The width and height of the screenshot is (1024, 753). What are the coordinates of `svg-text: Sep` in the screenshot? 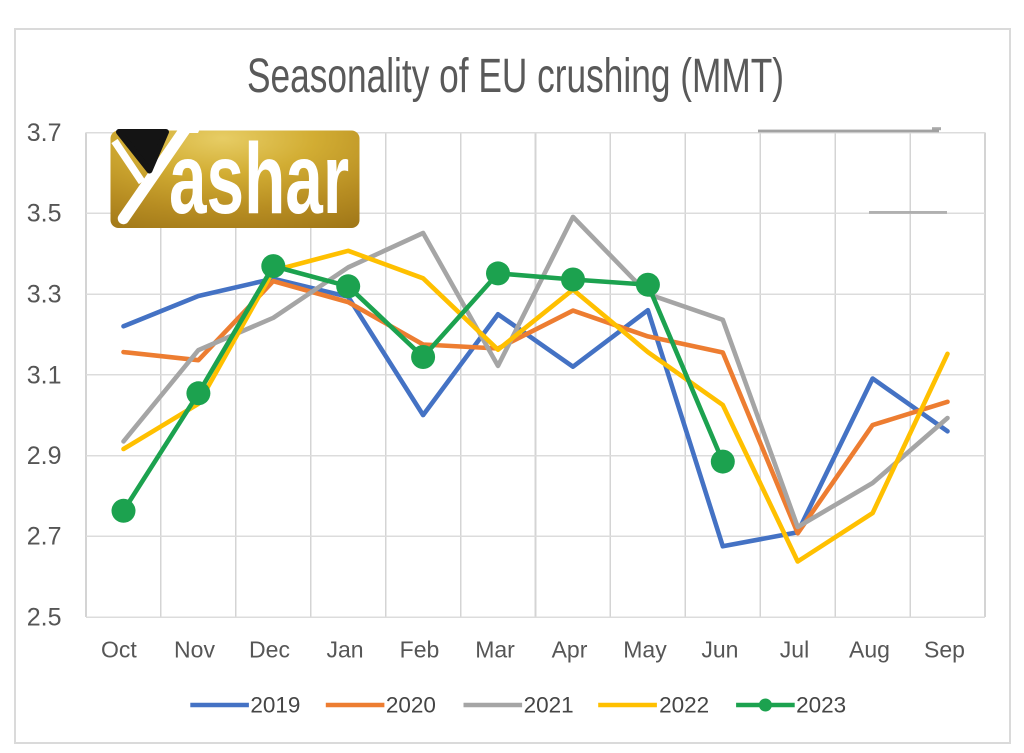 It's located at (944, 650).